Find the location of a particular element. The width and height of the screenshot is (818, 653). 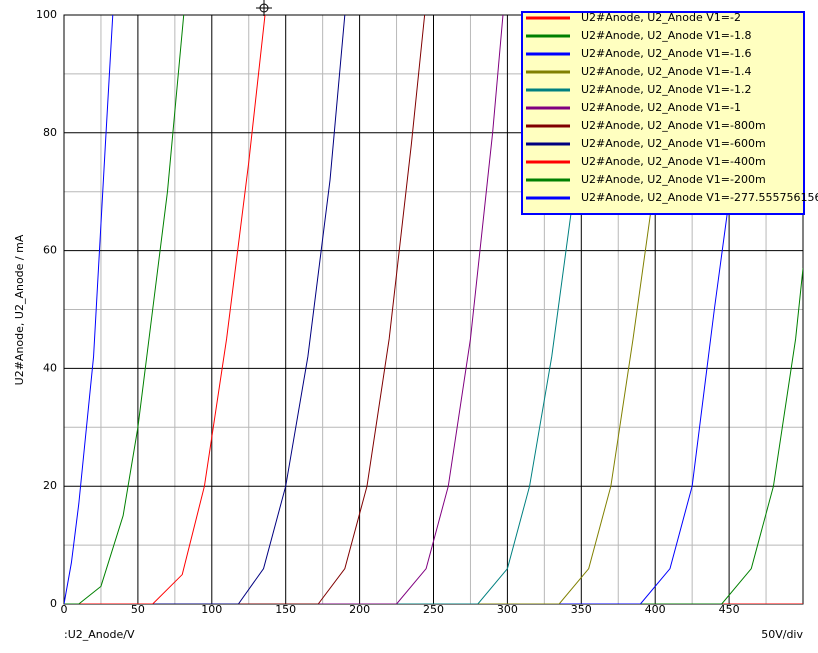

x-tick-label: 150 is located at coordinates (285, 609).